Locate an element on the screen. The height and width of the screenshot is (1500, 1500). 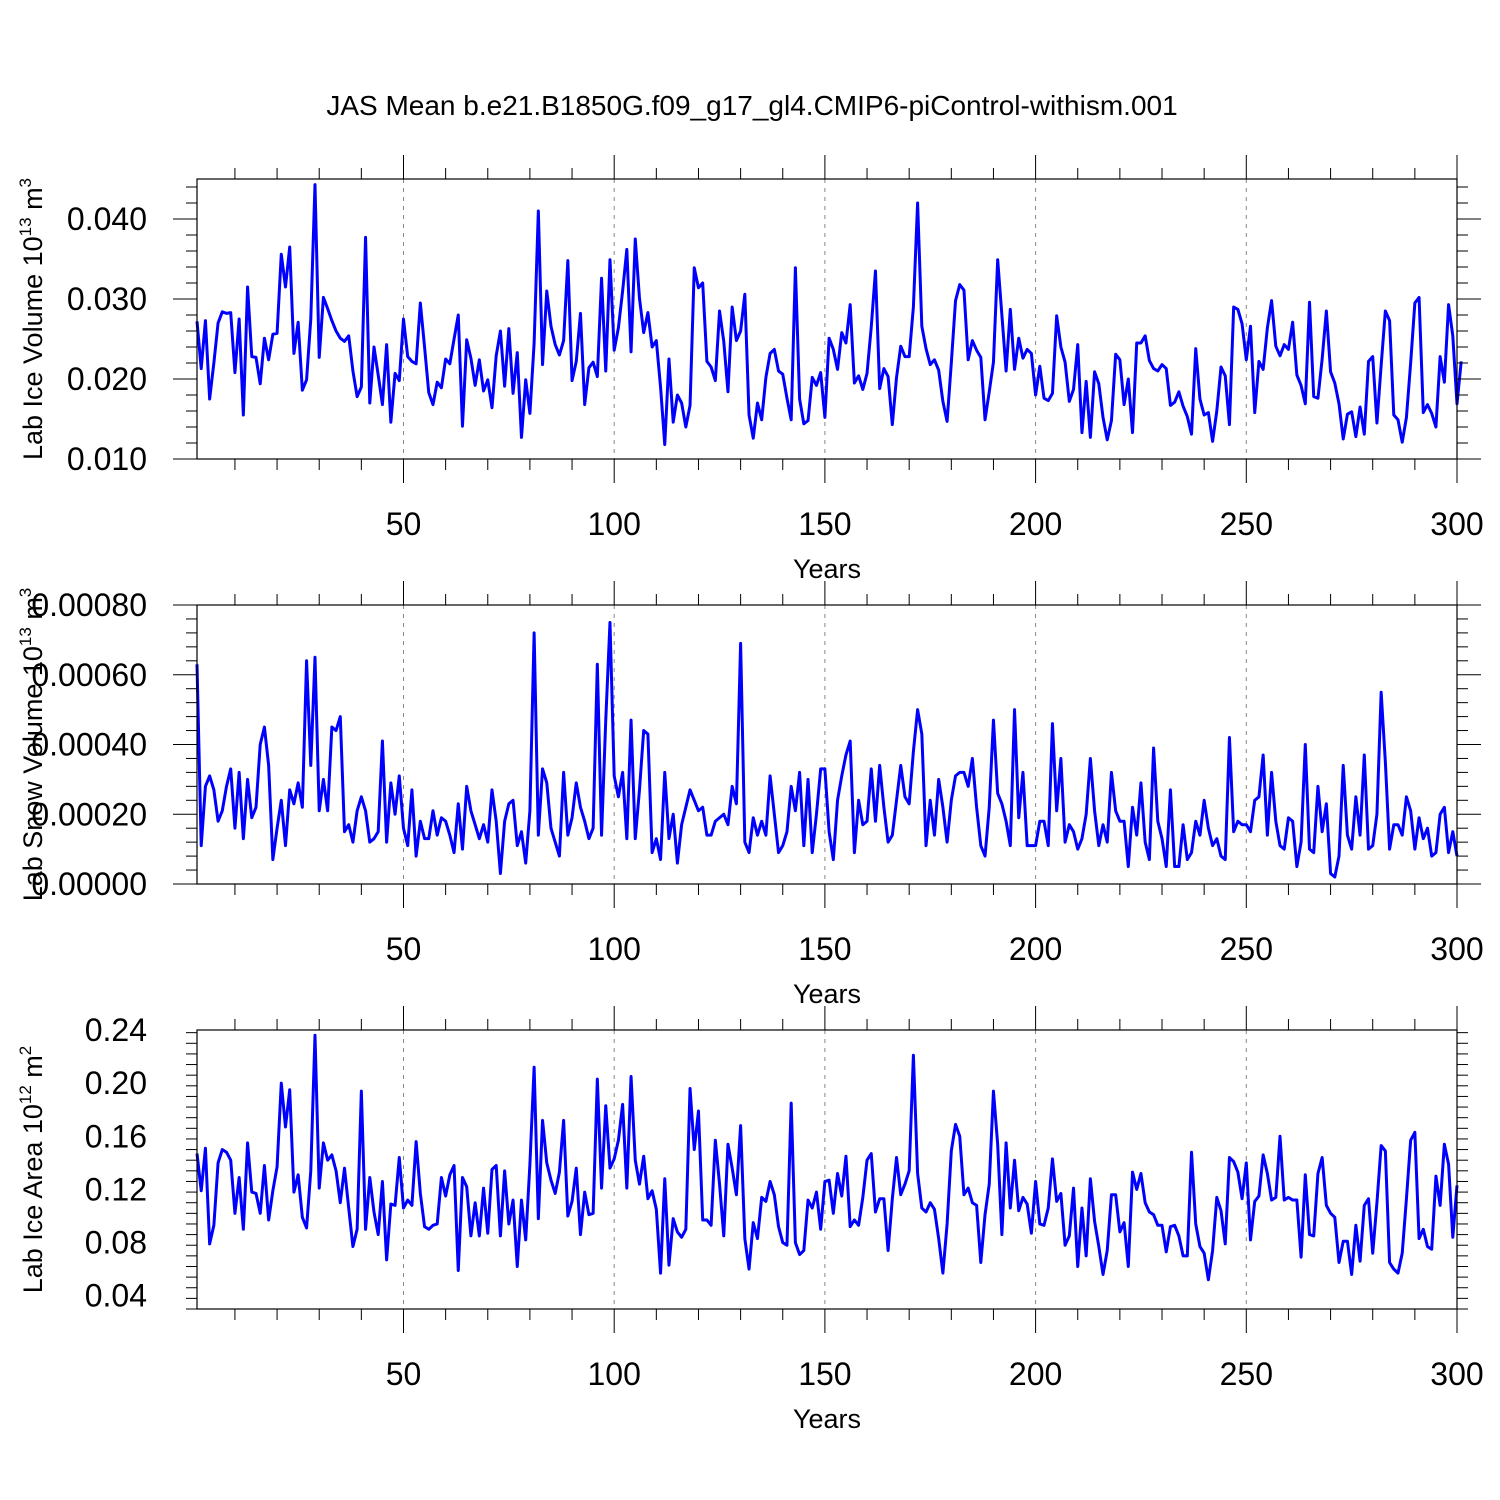
y-axis-label-ylabel-unit-exp: 2 is located at coordinates (25, 1050).